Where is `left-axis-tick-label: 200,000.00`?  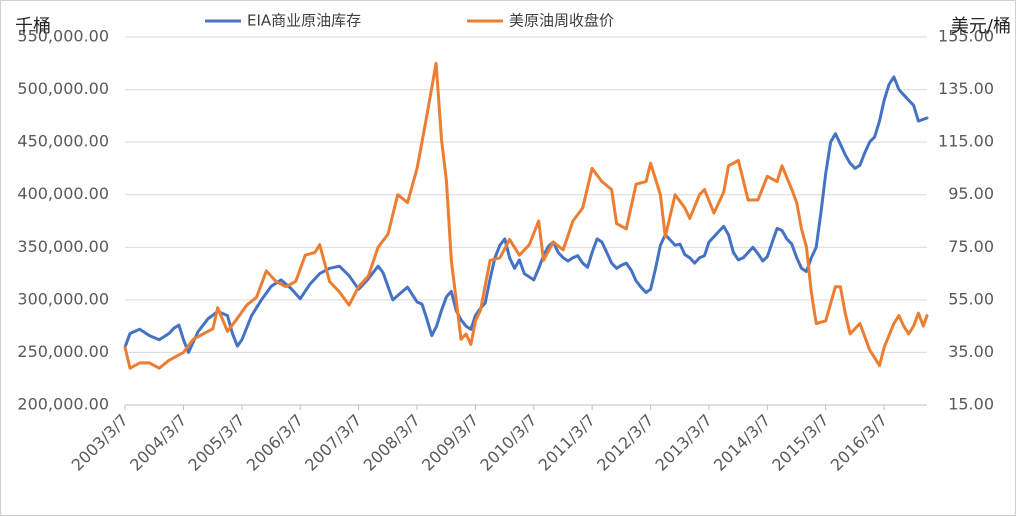 left-axis-tick-label: 200,000.00 is located at coordinates (63, 404).